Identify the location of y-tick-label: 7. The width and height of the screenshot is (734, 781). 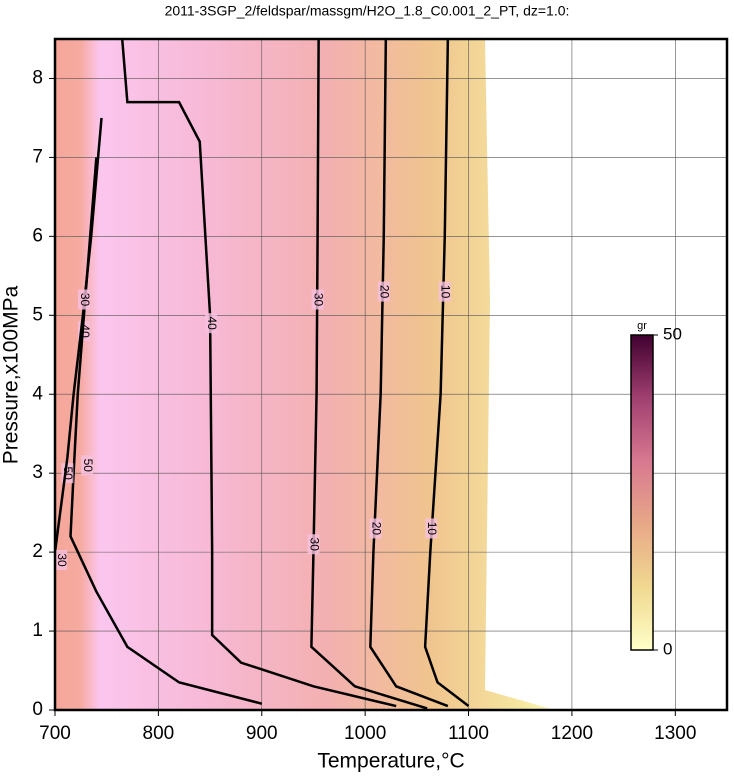
(37, 156).